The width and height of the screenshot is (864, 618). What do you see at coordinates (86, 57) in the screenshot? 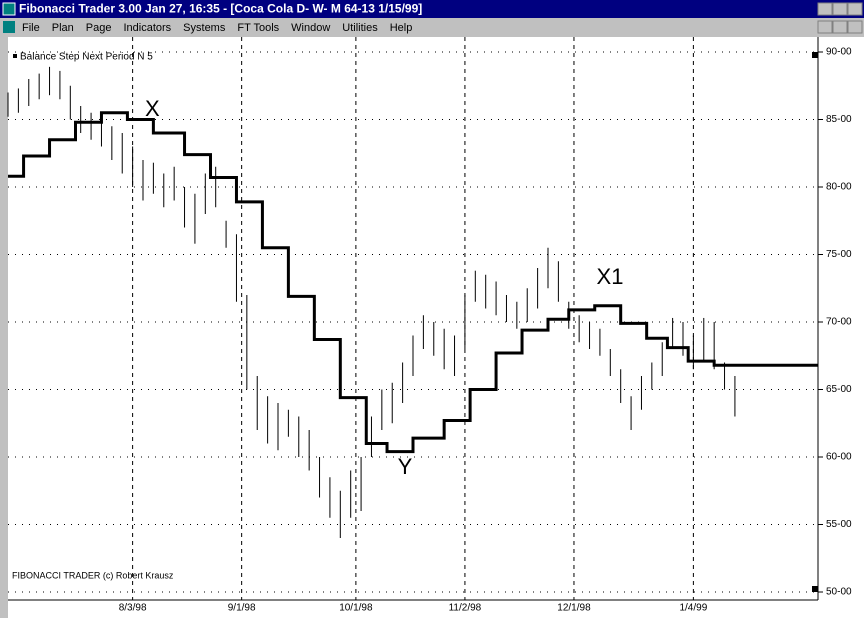
I see `legend-entry: Balance Step Next Period N 5` at bounding box center [86, 57].